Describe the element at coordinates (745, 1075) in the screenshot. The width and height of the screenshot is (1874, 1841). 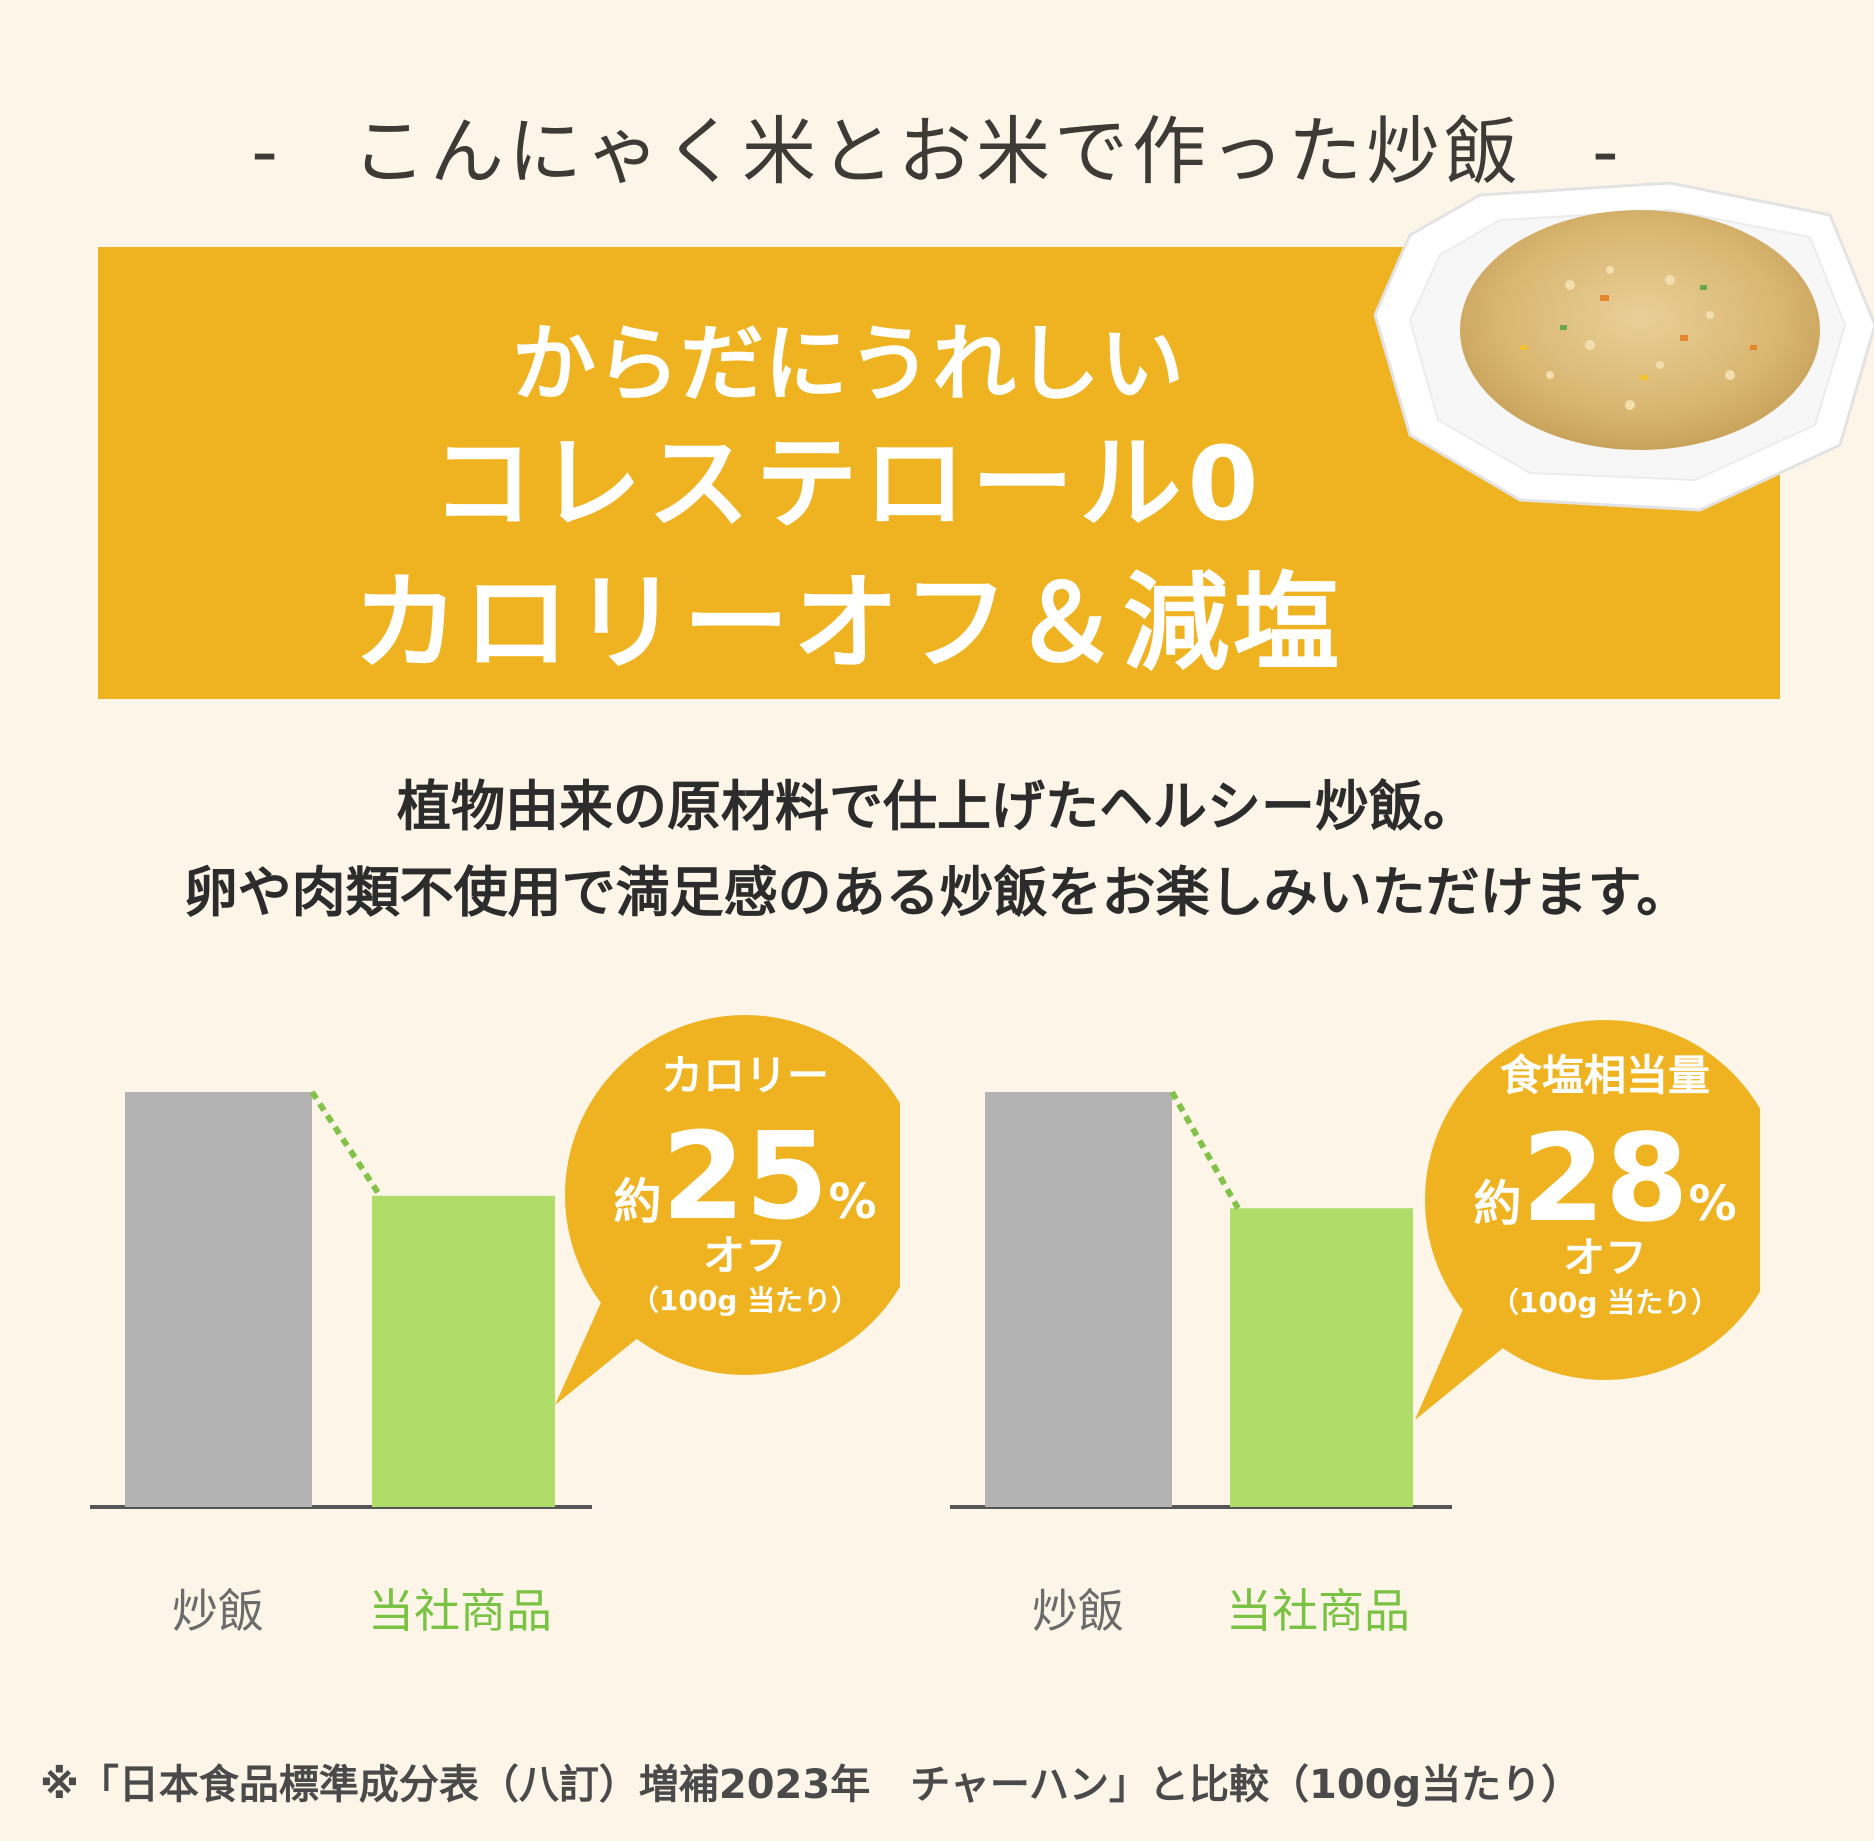
I see `callout-title: カロリー` at that location.